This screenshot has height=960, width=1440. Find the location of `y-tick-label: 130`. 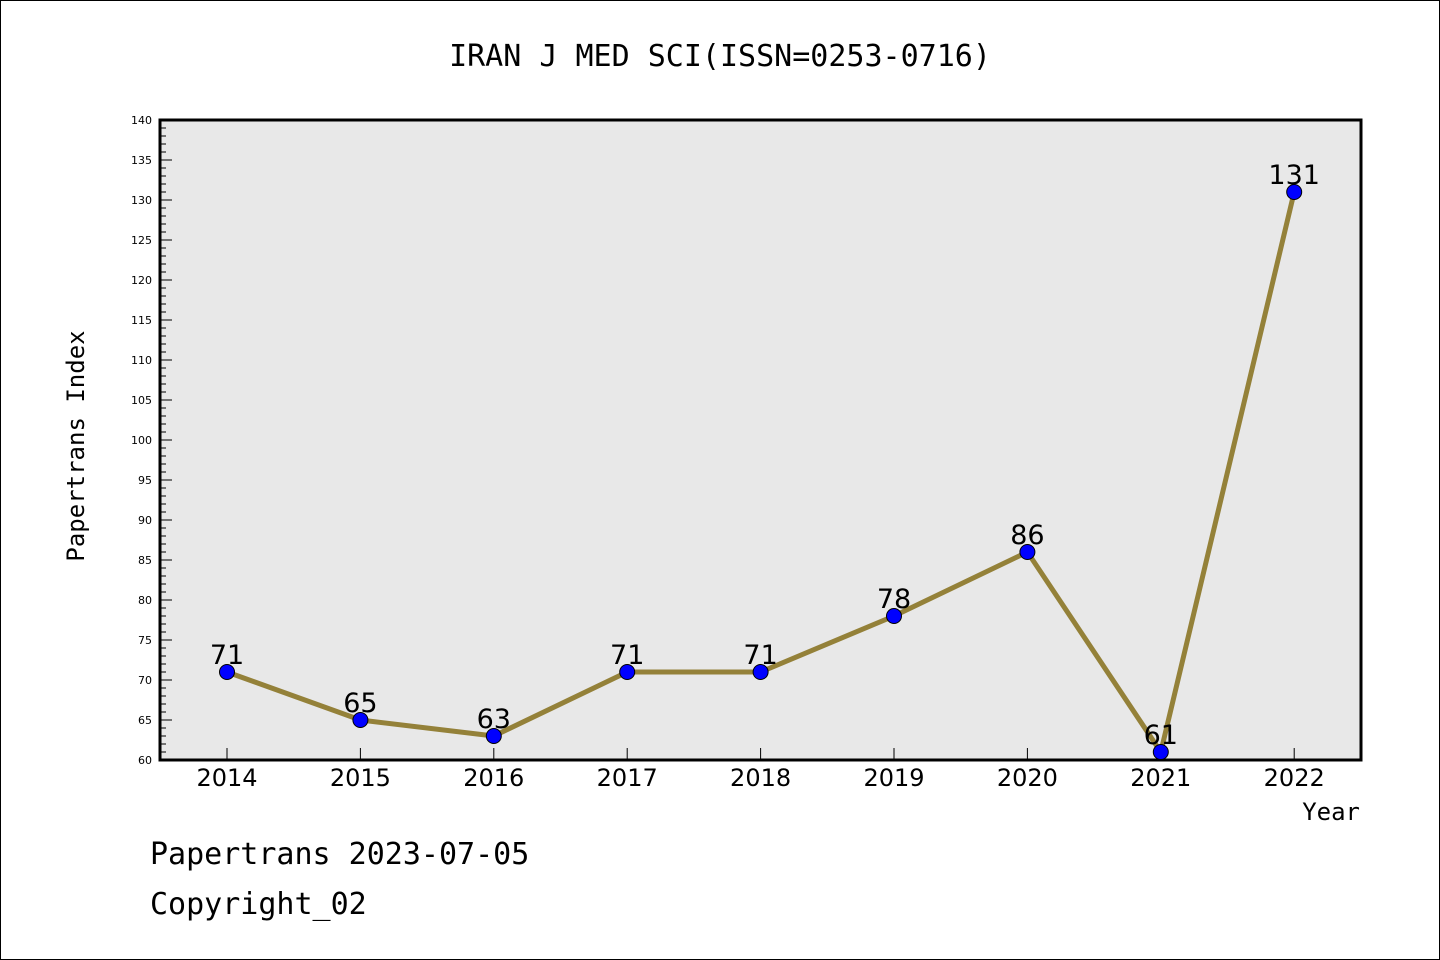

y-tick-label: 130 is located at coordinates (141, 200).